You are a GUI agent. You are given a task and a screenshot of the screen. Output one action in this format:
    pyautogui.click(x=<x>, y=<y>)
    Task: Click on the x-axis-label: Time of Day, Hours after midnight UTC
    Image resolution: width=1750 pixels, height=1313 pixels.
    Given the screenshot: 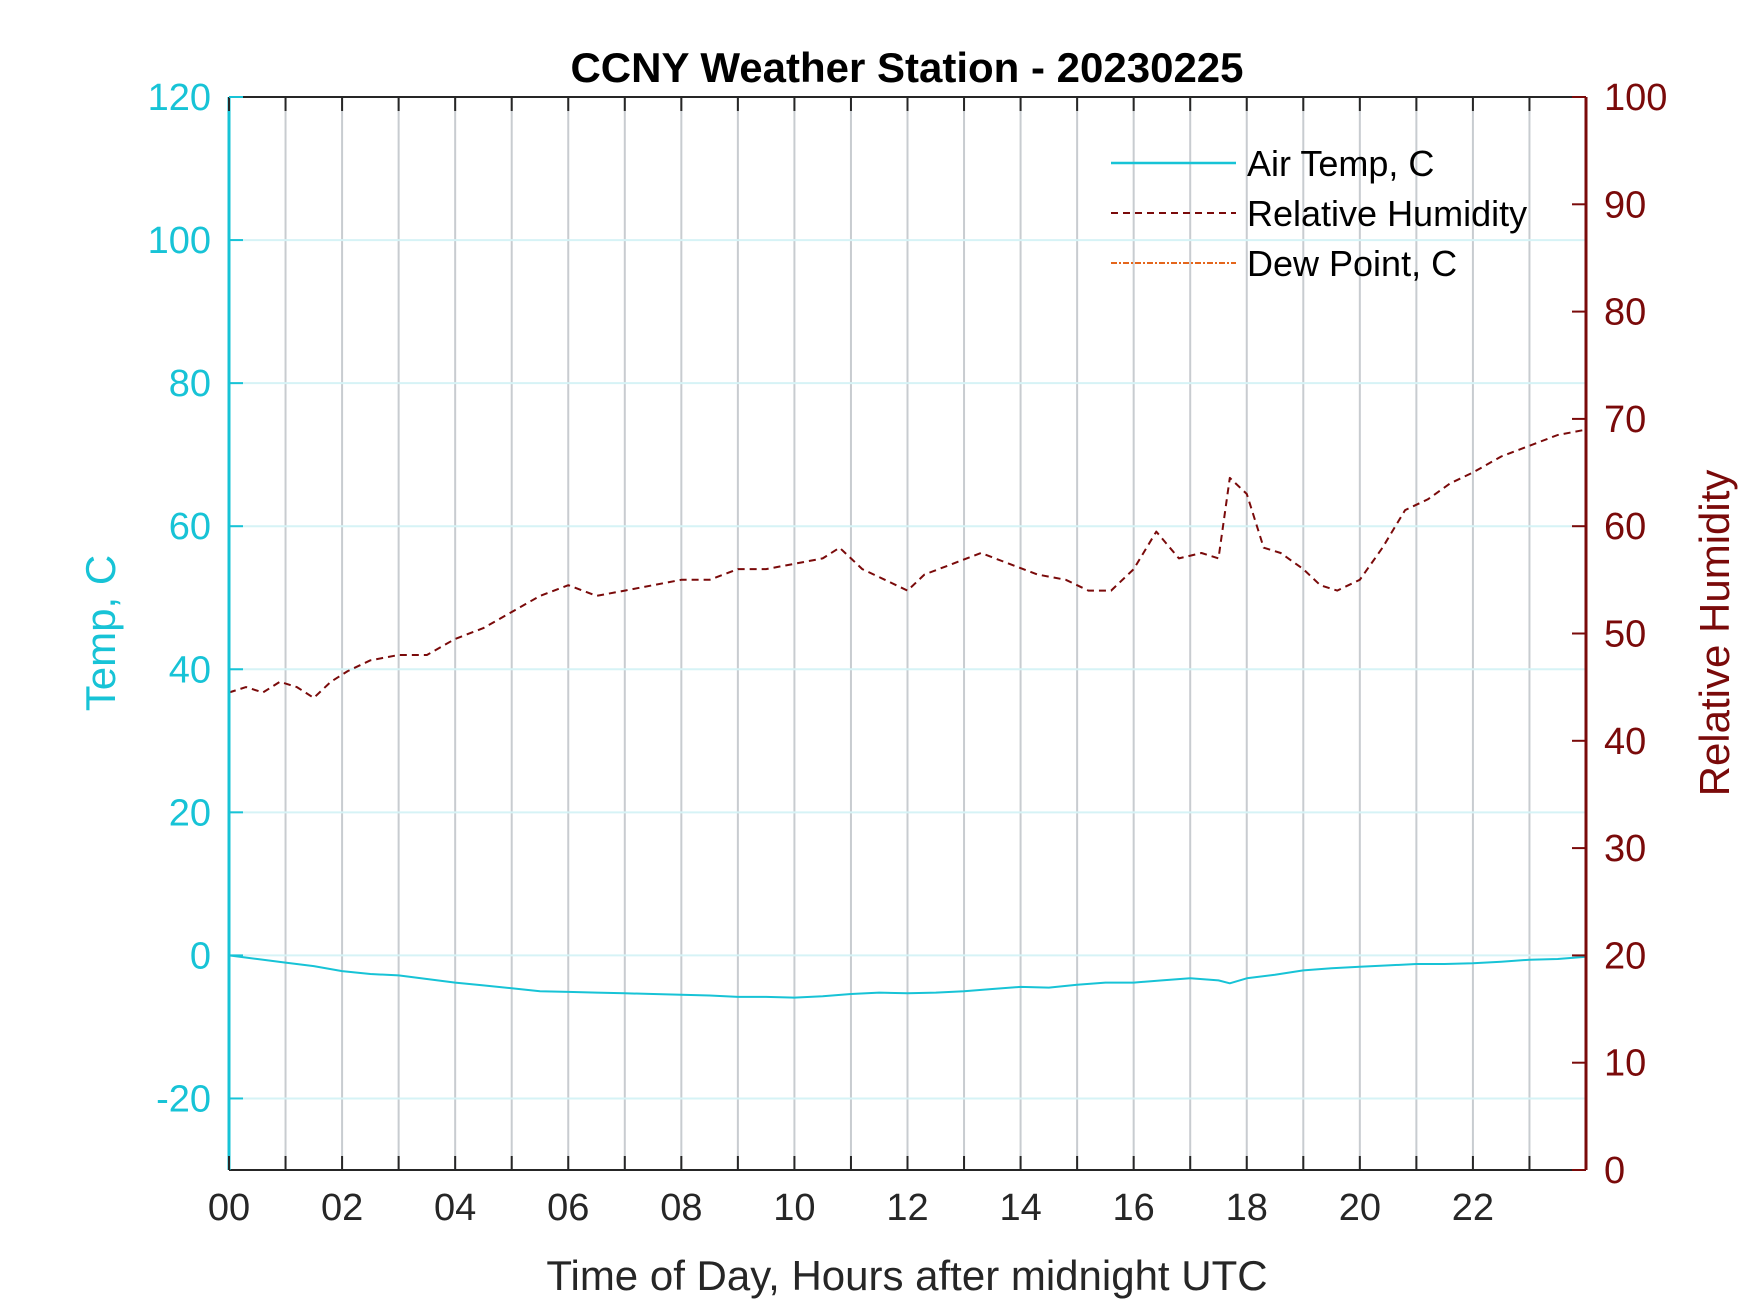 What is the action you would take?
    pyautogui.click(x=906, y=1275)
    